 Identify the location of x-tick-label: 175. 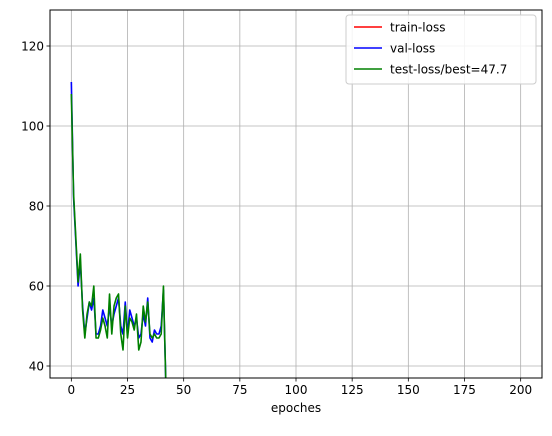
(464, 390).